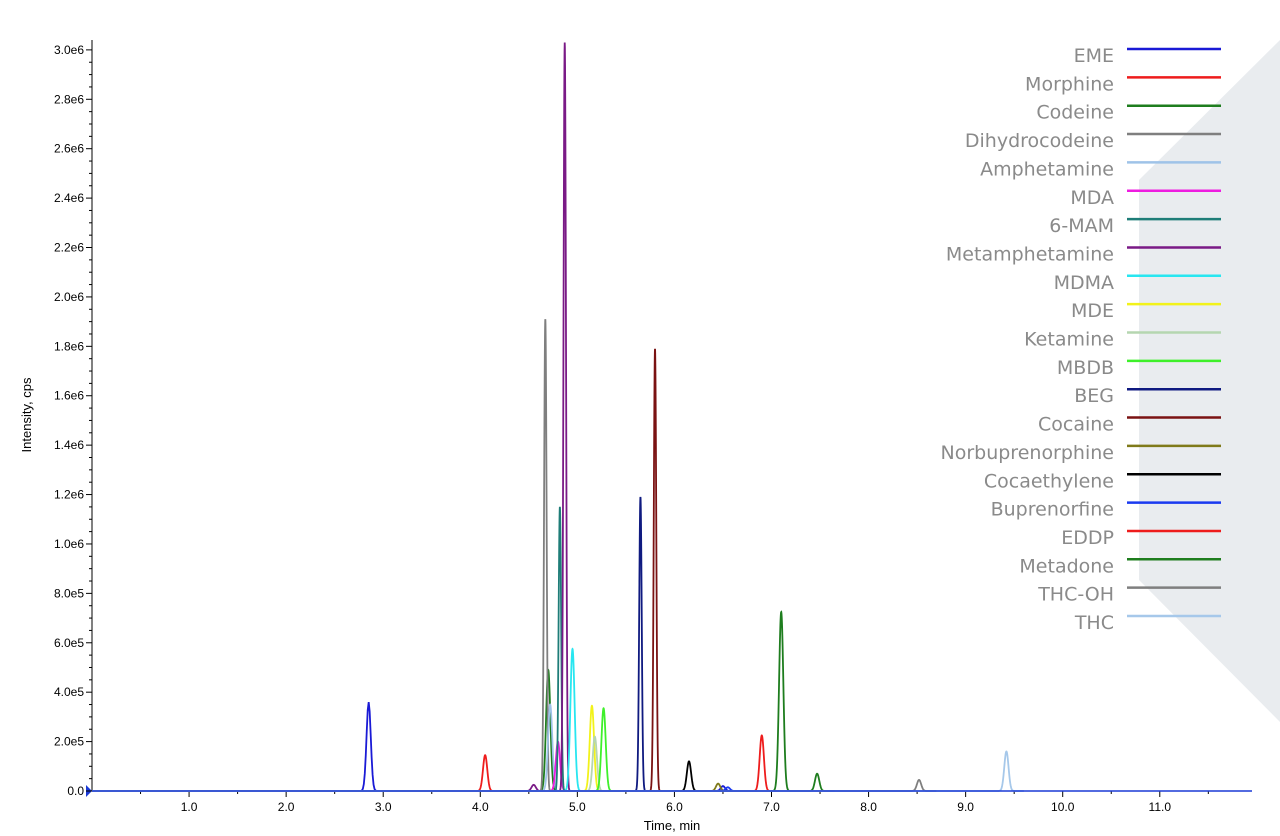  I want to click on y-tick-label: 1.4e6, so click(69, 445).